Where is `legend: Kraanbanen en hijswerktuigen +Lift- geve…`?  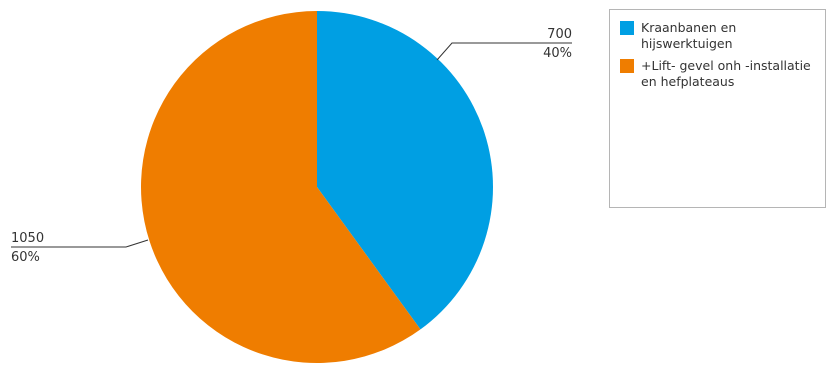
legend: Kraanbanen en hijswerktuigen +Lift- geve… is located at coordinates (717, 108).